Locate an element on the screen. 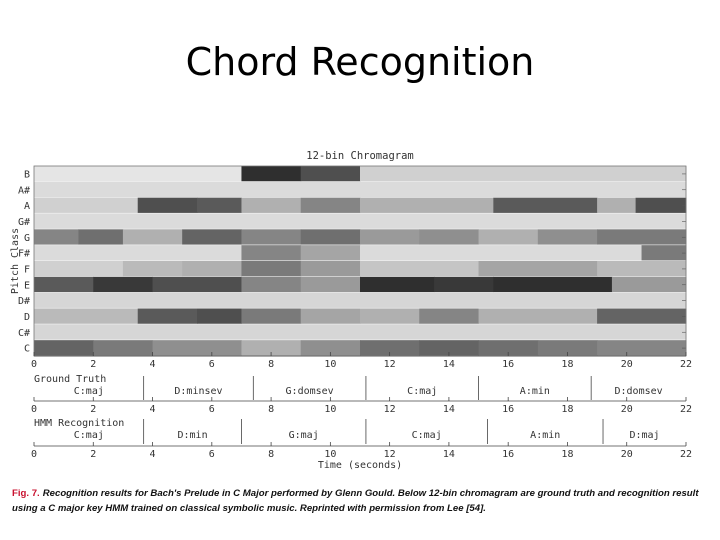 This screenshot has width=720, height=540. ground-truth-segment-label: C:maj is located at coordinates (422, 391).